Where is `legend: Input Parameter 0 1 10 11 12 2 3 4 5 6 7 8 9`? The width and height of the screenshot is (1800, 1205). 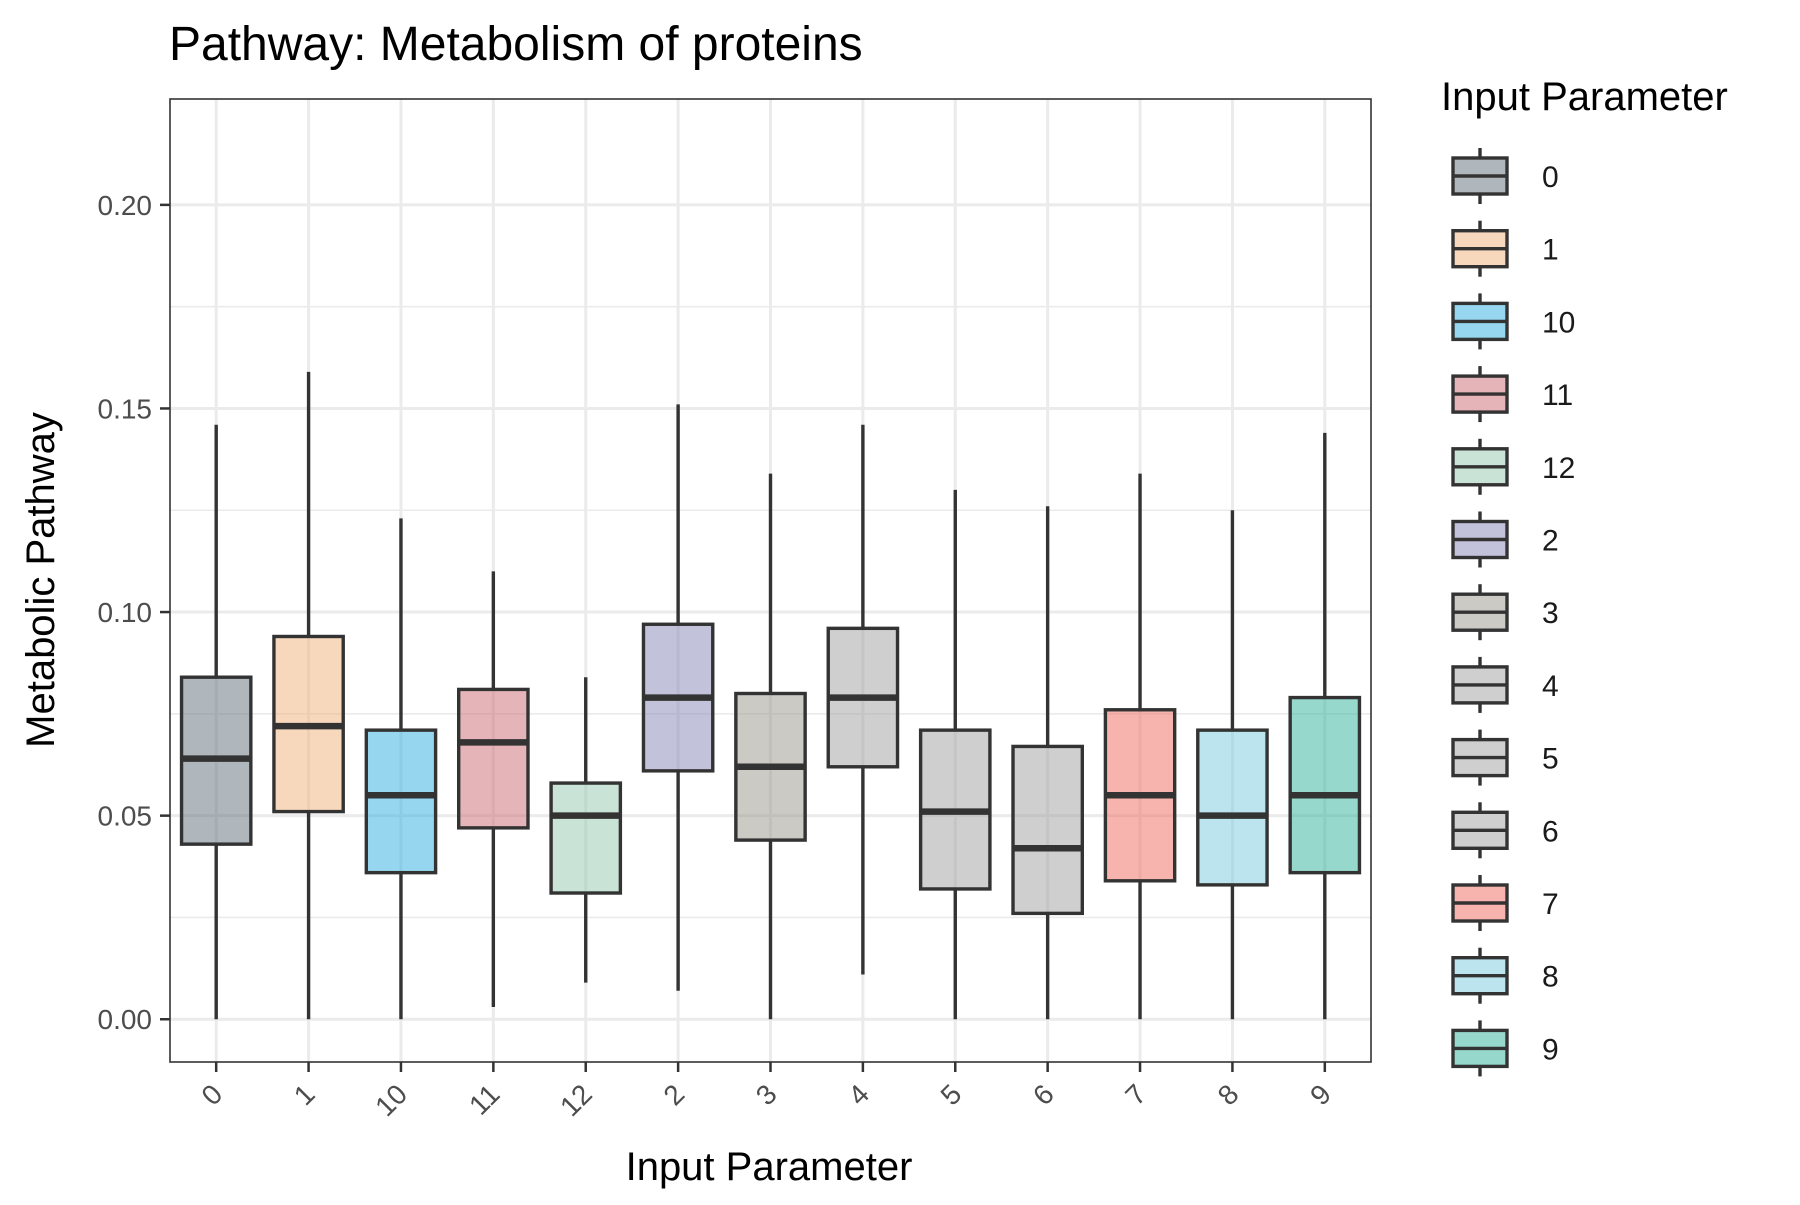 legend: Input Parameter 0 1 10 11 12 2 3 4 5 6 7 8 9 is located at coordinates (1584, 576).